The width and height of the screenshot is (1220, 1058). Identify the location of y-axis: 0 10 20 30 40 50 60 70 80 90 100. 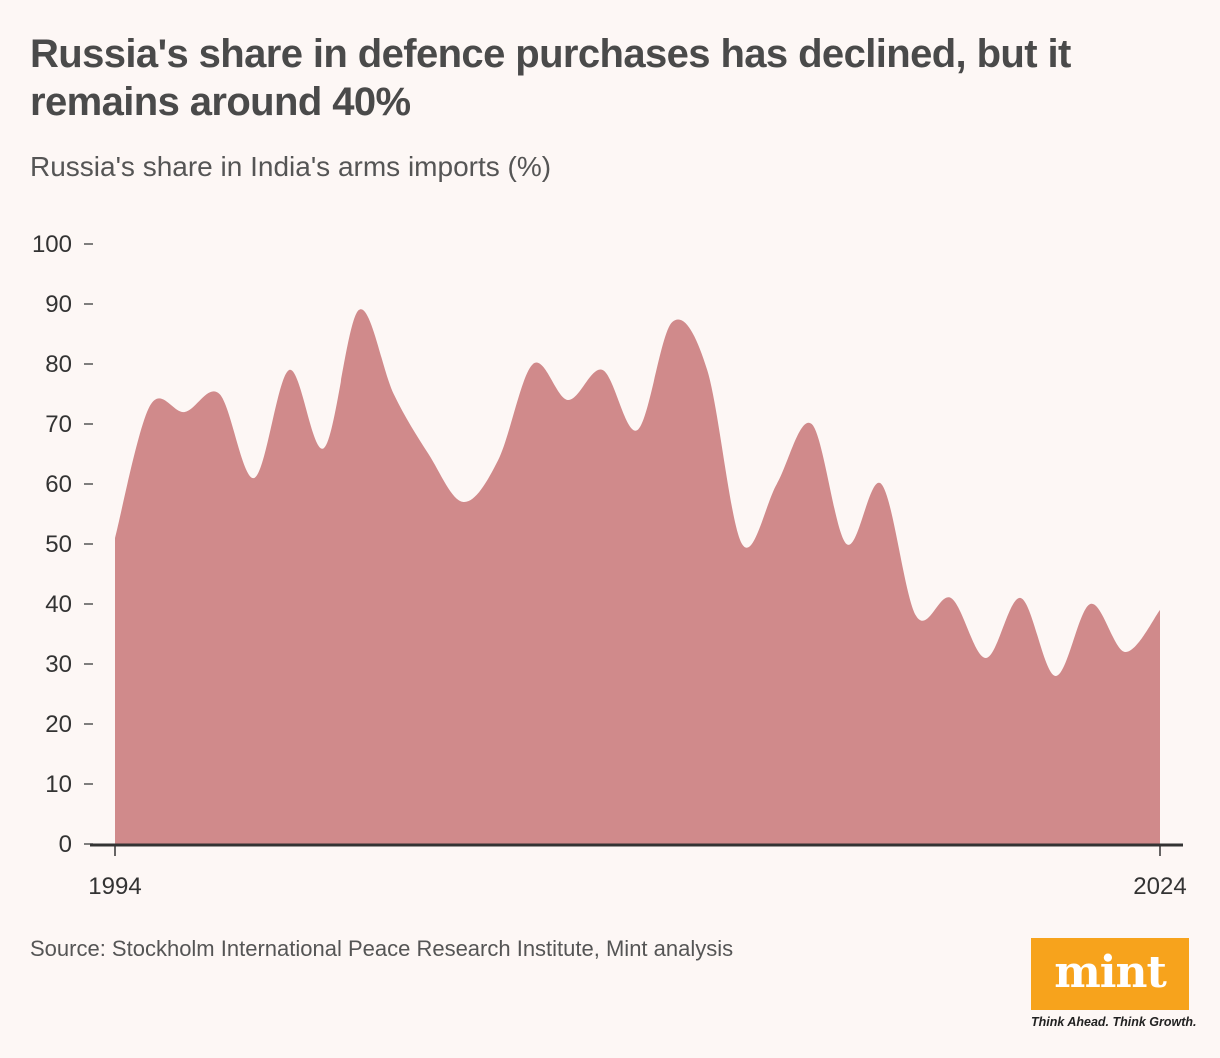
(62, 544).